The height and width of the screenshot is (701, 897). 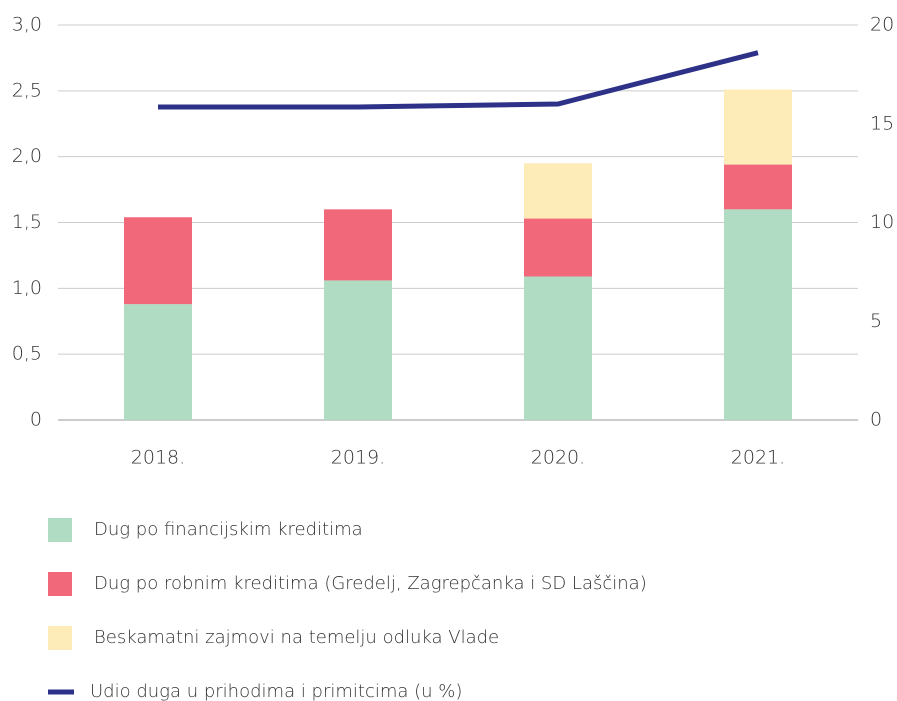 What do you see at coordinates (882, 123) in the screenshot?
I see `y2-tick-label: 15` at bounding box center [882, 123].